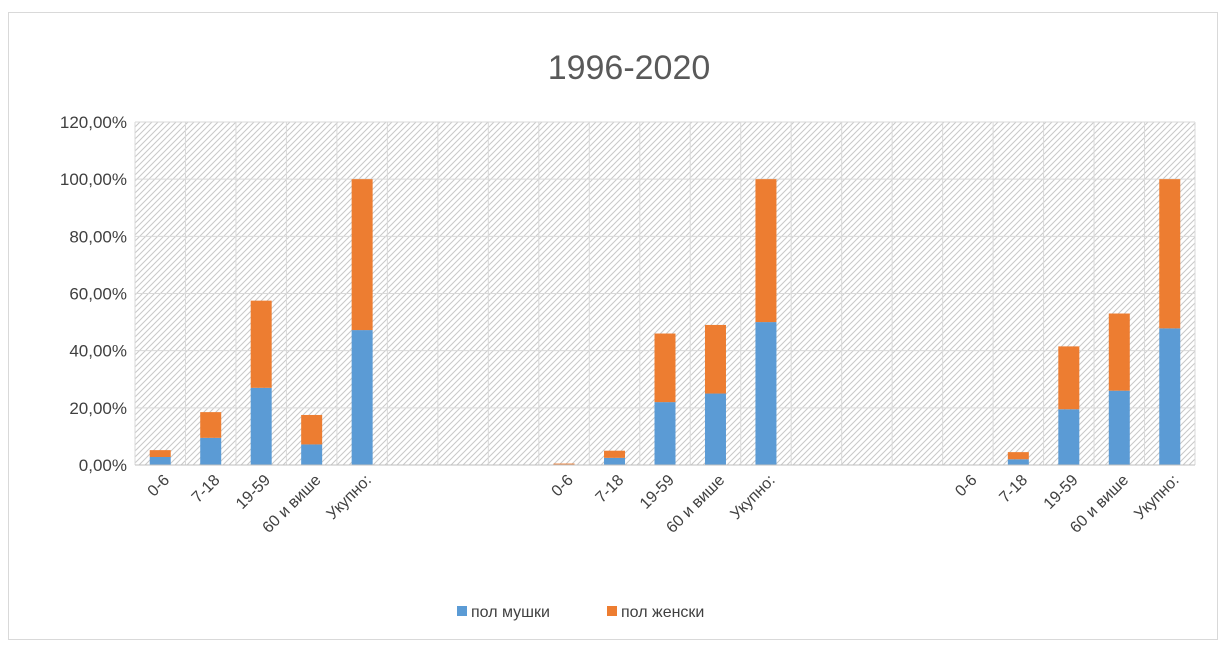  I want to click on legend-label: пол мушки, so click(510, 612).